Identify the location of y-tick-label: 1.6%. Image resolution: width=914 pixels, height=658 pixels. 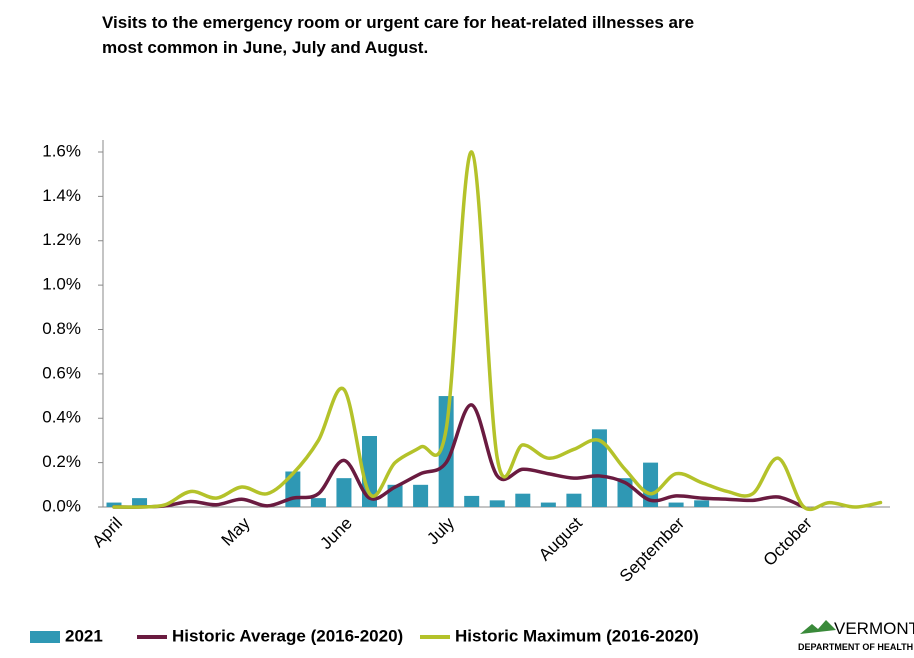
(61, 150).